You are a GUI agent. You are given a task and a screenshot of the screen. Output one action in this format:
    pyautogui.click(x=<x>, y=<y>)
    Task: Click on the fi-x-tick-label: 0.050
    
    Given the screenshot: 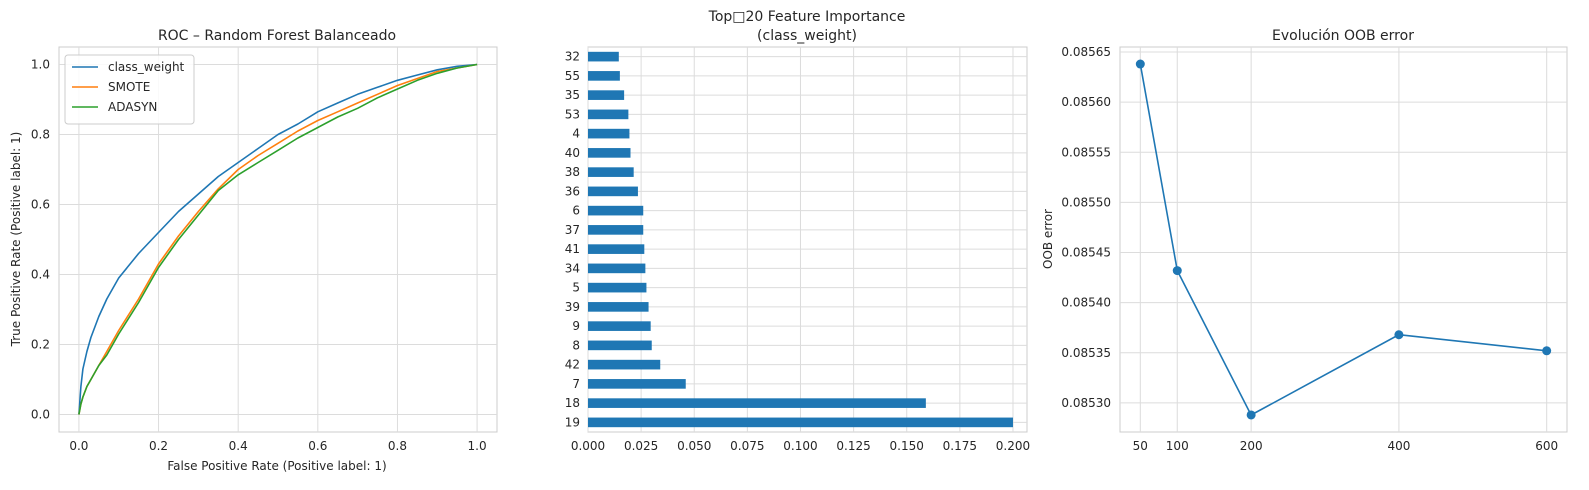 What is the action you would take?
    pyautogui.click(x=694, y=446)
    